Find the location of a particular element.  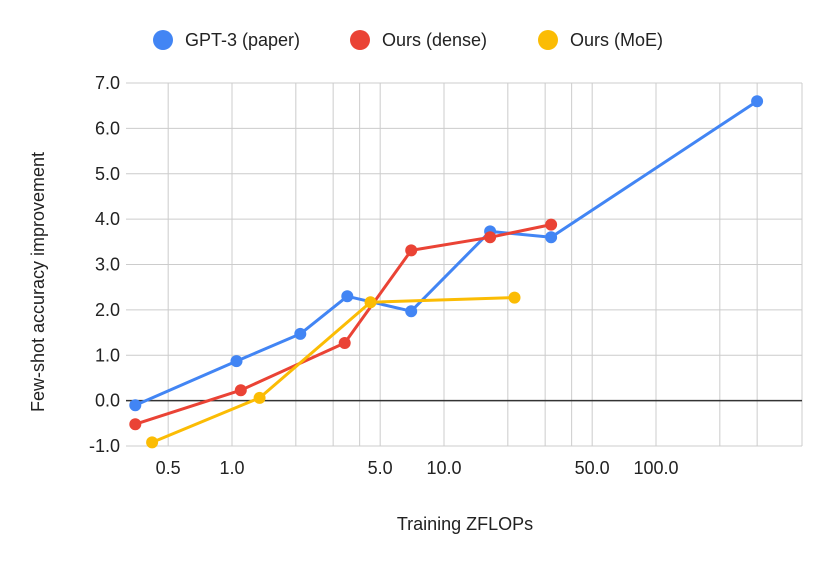

legend: GPT-3 (paper) Ours (dense) Ours (MoE) is located at coordinates (408, 40).